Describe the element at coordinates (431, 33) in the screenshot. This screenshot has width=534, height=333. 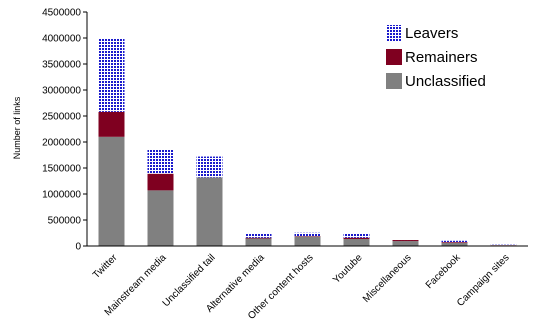
I see `legend-label-leavers: Leavers` at that location.